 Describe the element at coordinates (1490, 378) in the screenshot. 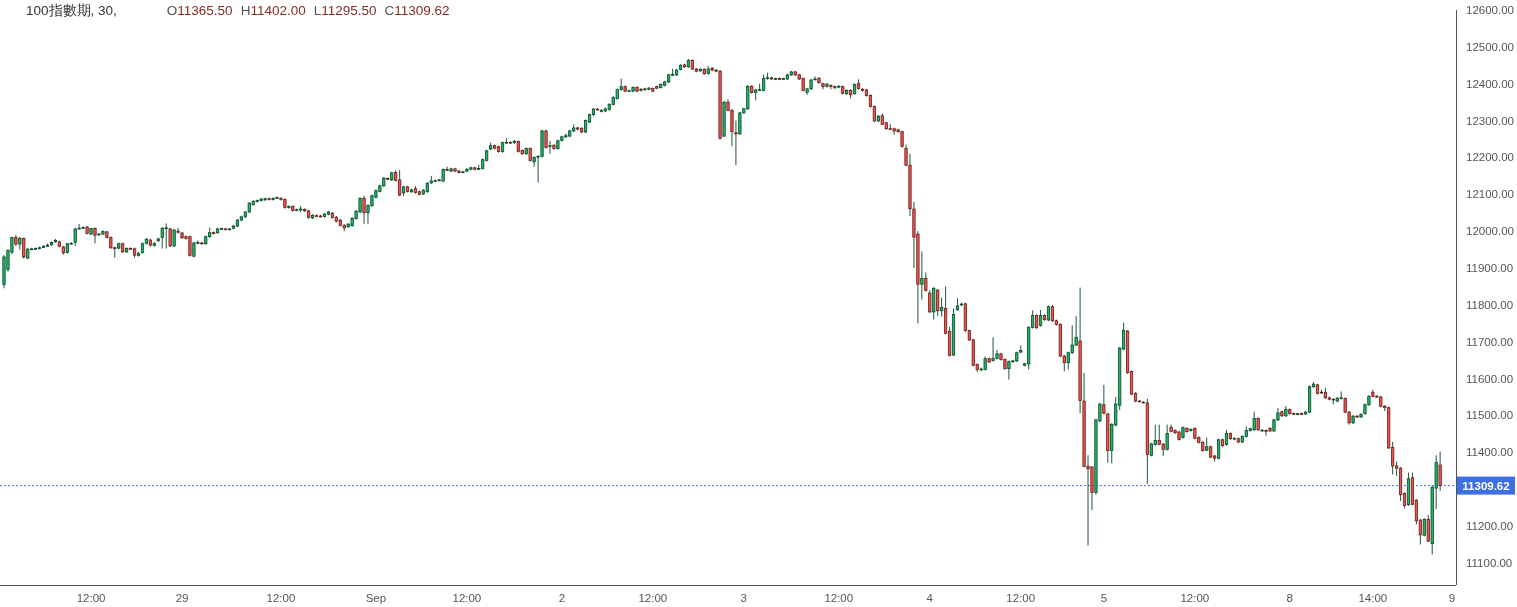

I see `y-tick-label: 11600.00` at that location.